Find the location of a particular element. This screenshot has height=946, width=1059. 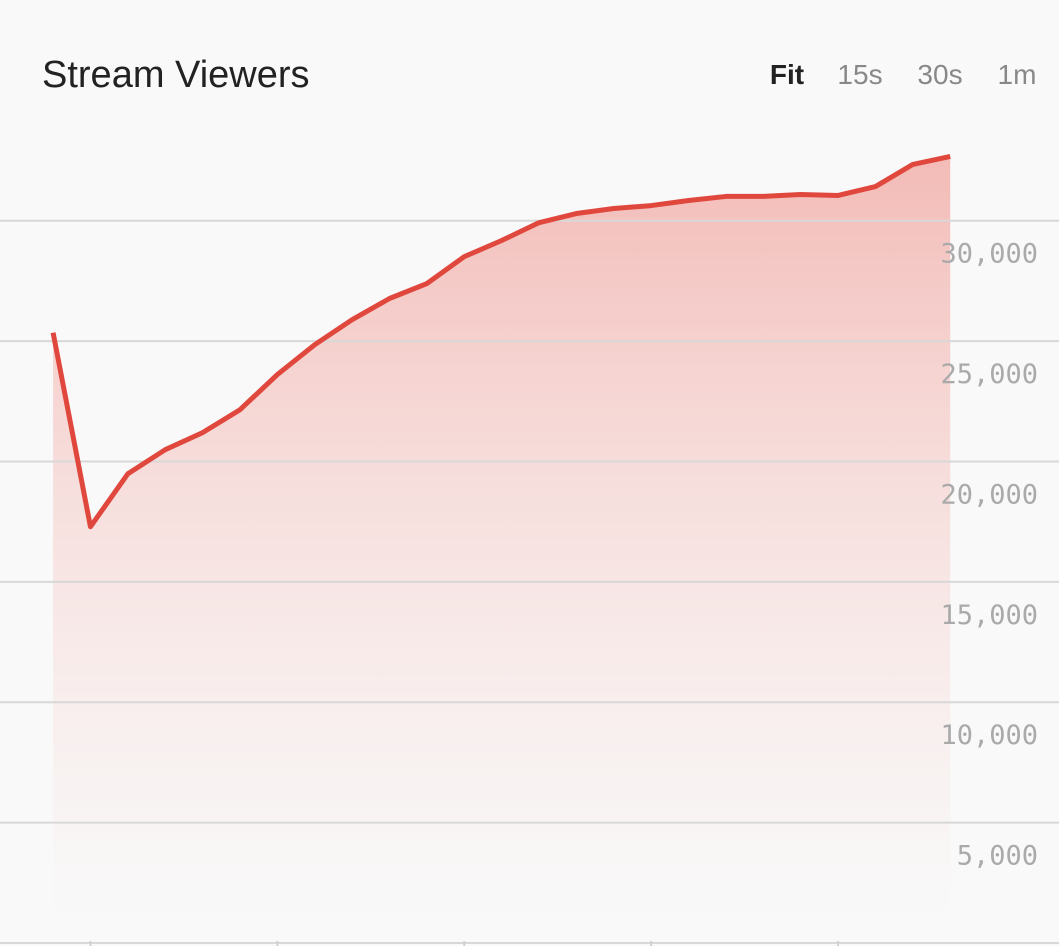

chart-title: Stream Viewers is located at coordinates (176, 75).